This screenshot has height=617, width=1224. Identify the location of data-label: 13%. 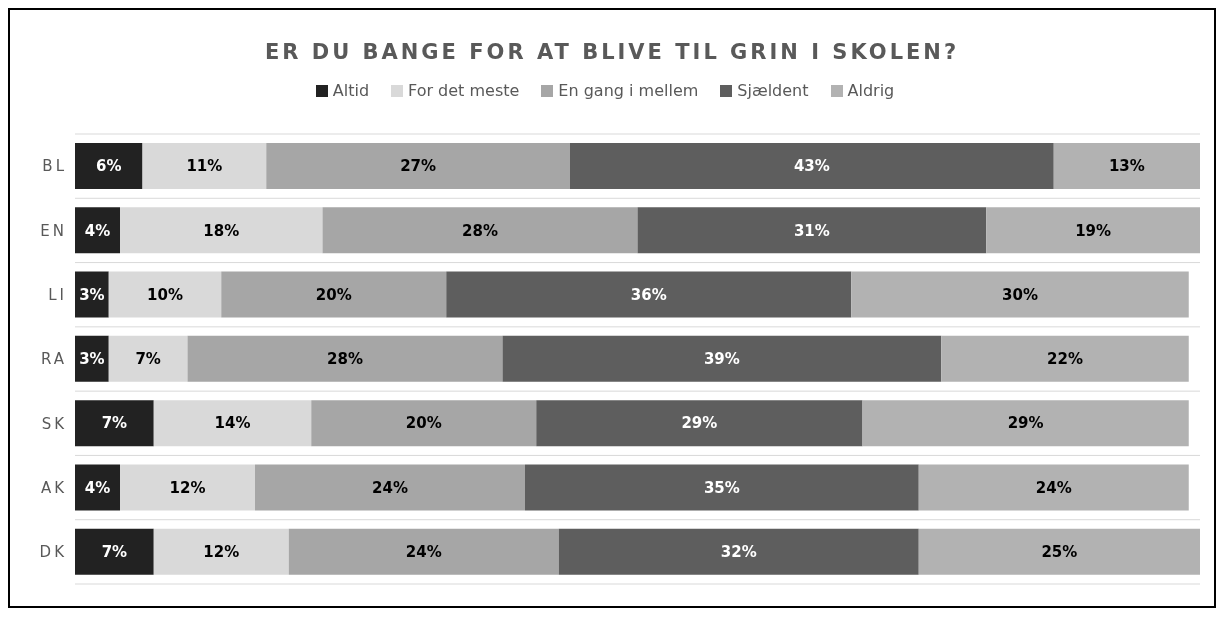
(1126, 166).